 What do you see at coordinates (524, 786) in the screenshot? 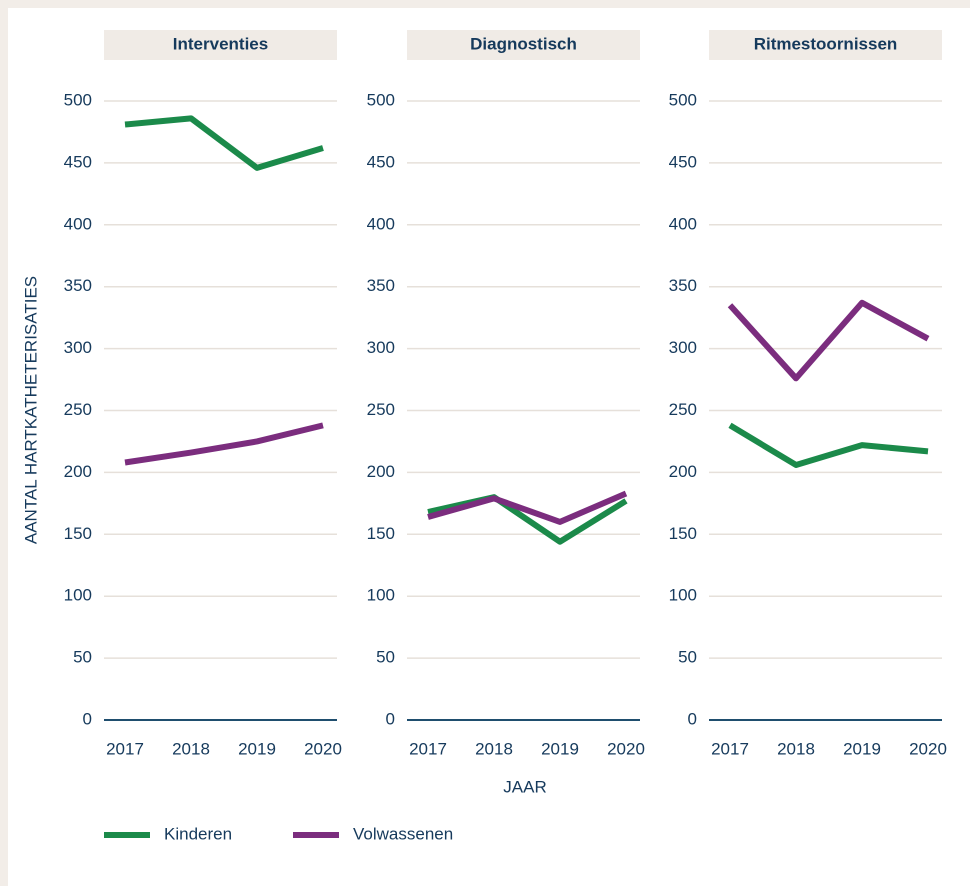
I see `x-axis-label: JAAR` at bounding box center [524, 786].